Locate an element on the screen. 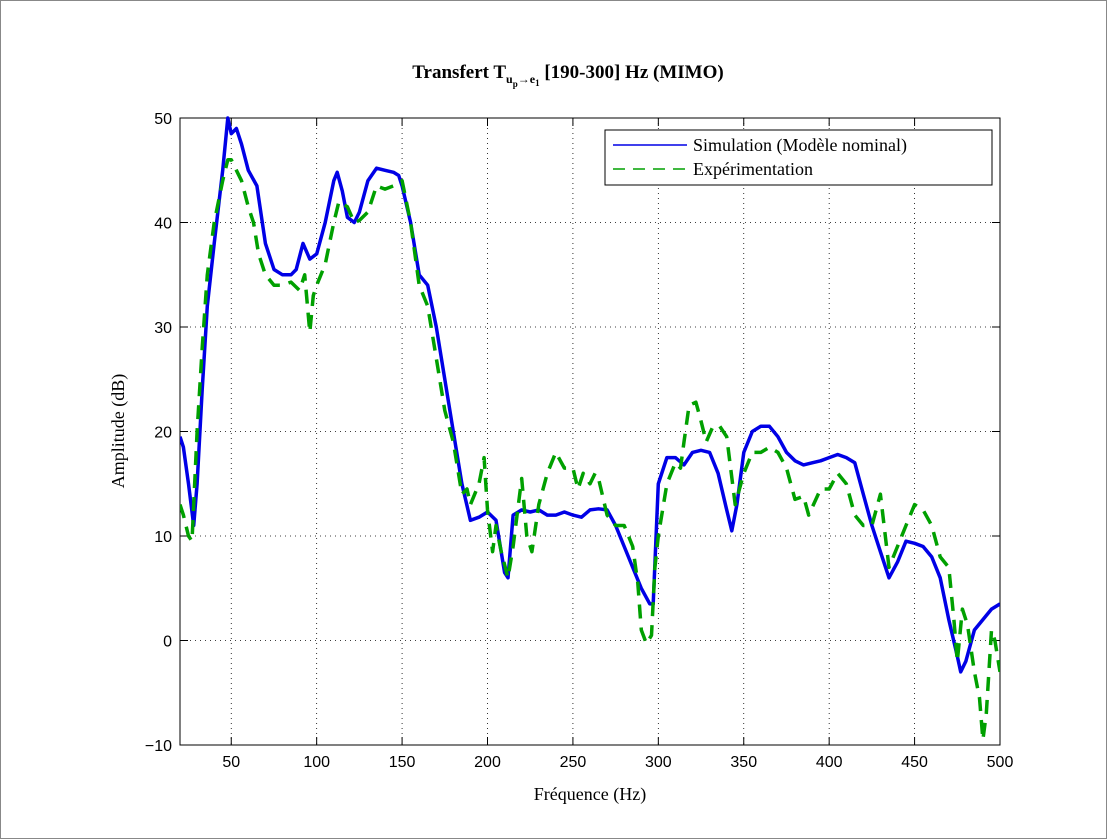 This screenshot has height=839, width=1107. x-tick-label: 100 is located at coordinates (316, 762).